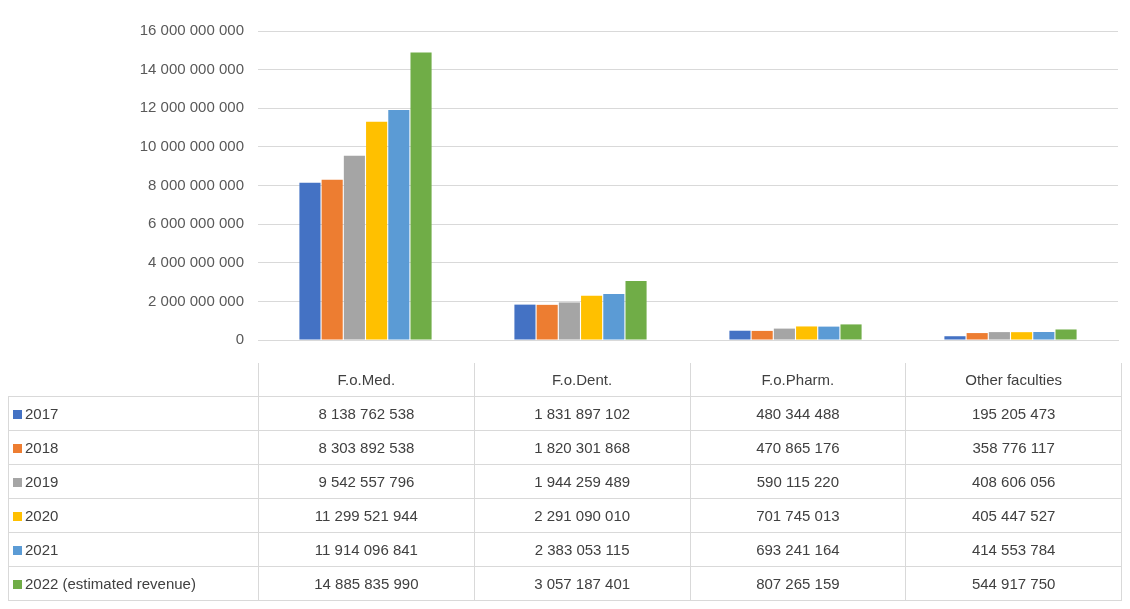  What do you see at coordinates (366, 583) in the screenshot?
I see `data-label: 14 885 835 990` at bounding box center [366, 583].